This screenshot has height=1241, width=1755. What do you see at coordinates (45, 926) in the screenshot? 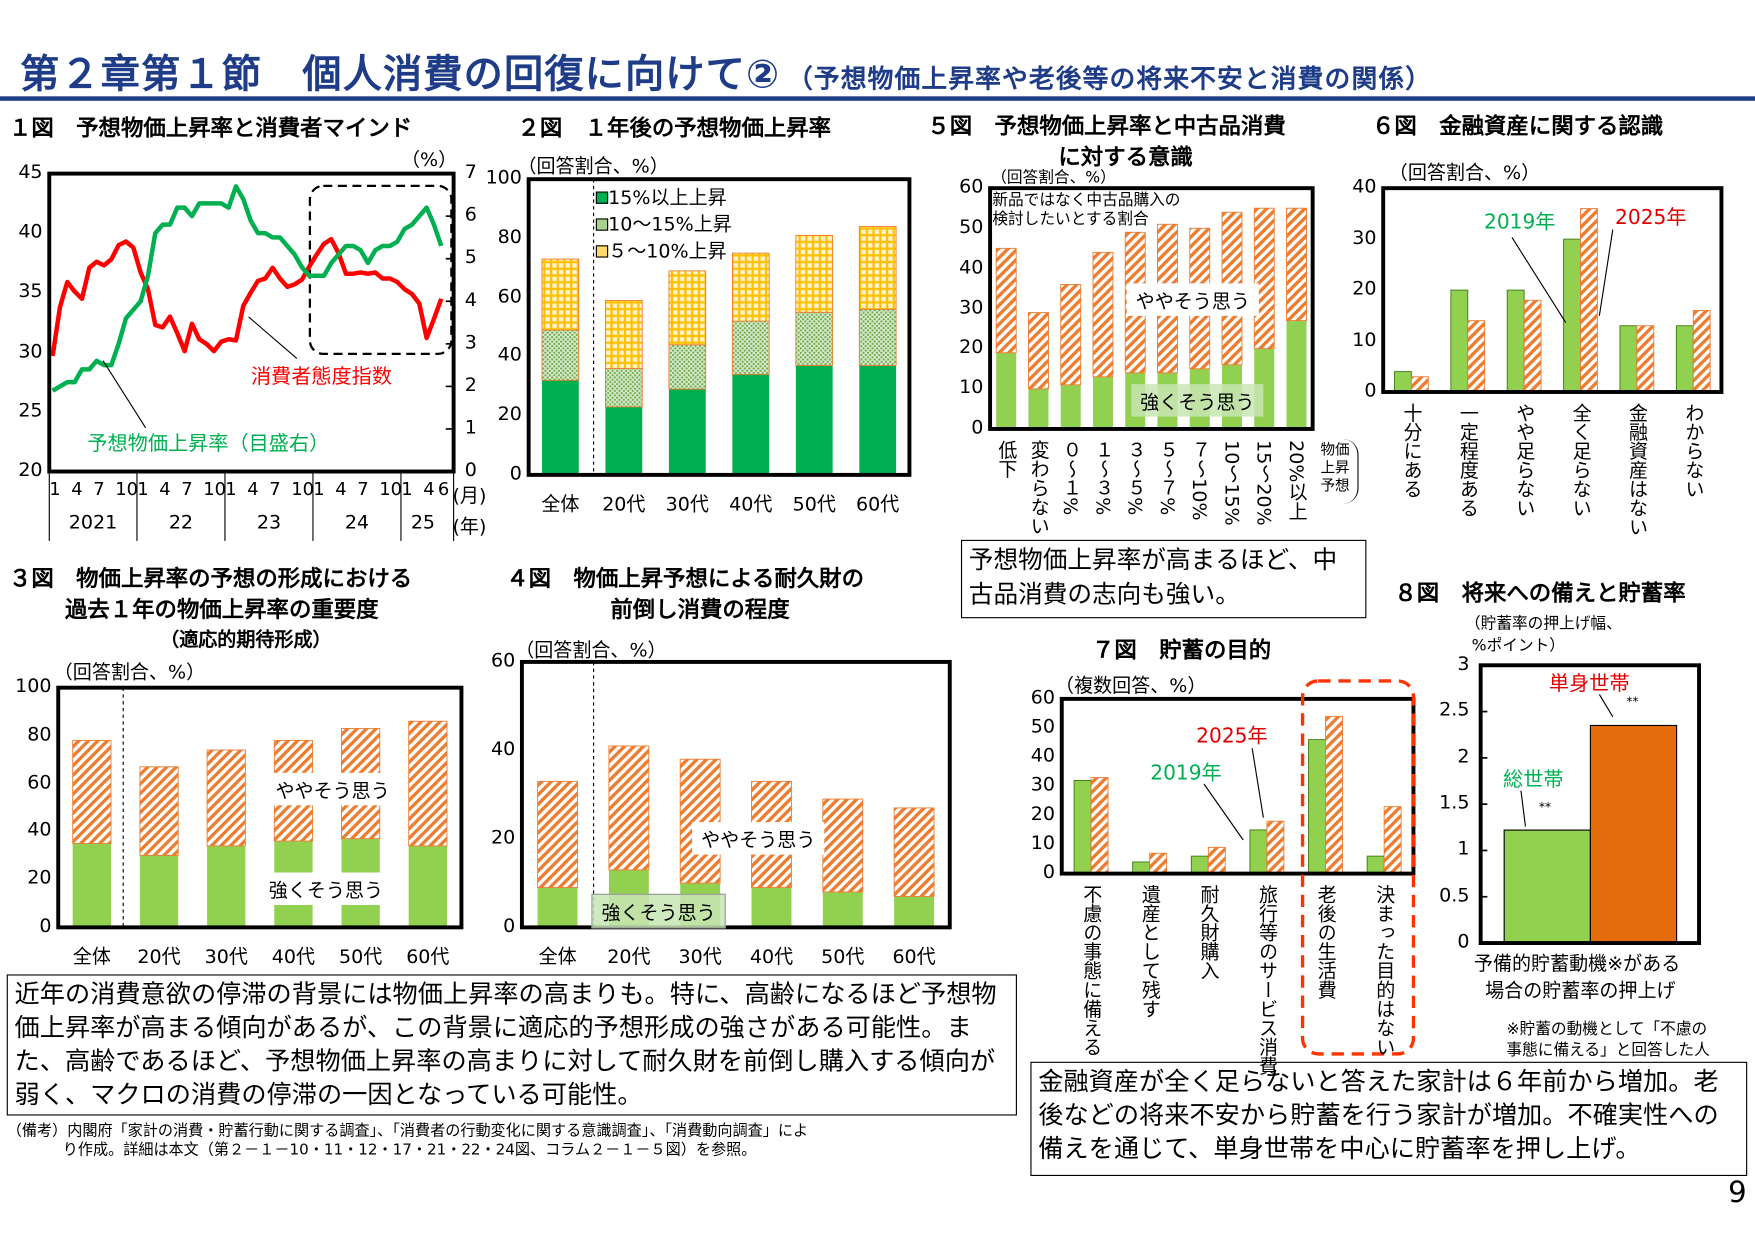
I see `fig3-ytick: 0` at bounding box center [45, 926].